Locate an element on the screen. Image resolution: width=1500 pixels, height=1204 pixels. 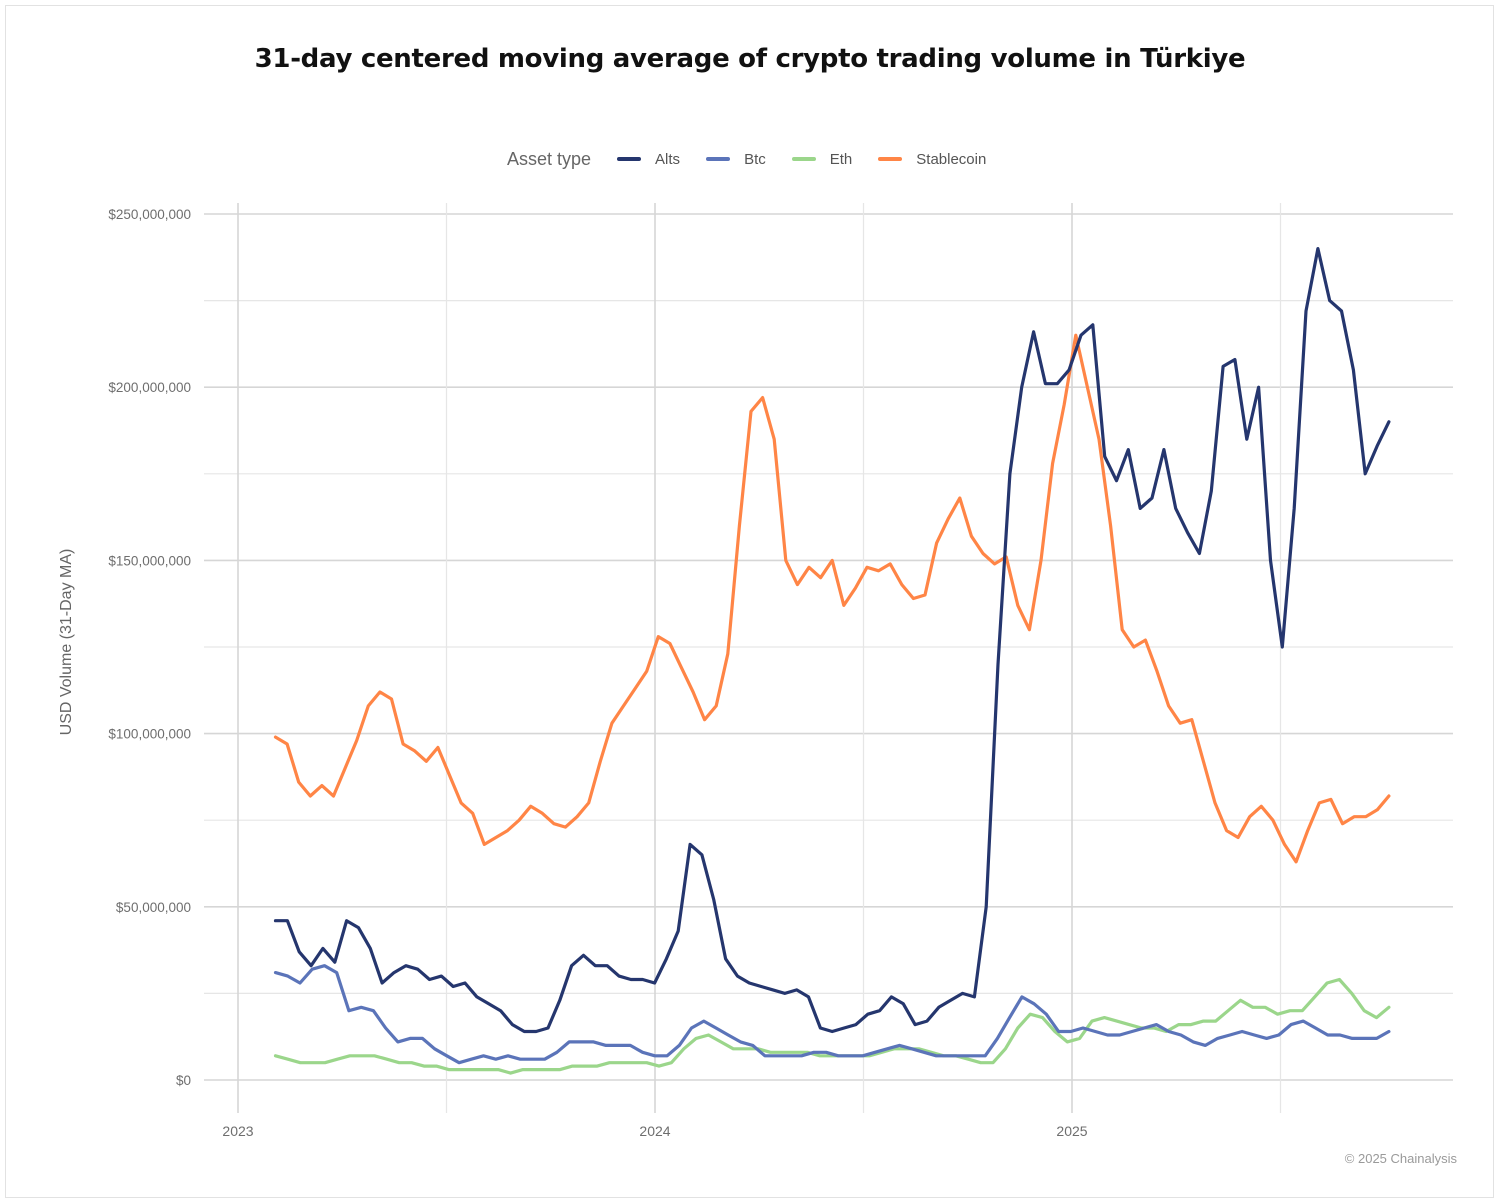
legend-label-btc: Btc is located at coordinates (755, 159).